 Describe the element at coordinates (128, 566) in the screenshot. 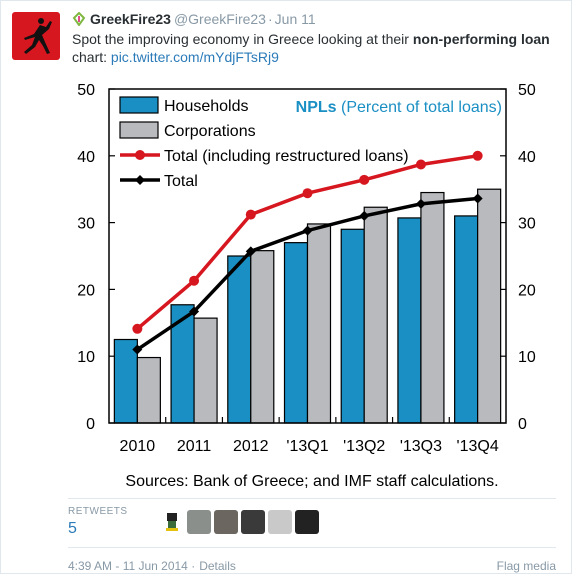

I see `tweet-timestamp: 4:39 AM - 11 Jun 2014` at that location.